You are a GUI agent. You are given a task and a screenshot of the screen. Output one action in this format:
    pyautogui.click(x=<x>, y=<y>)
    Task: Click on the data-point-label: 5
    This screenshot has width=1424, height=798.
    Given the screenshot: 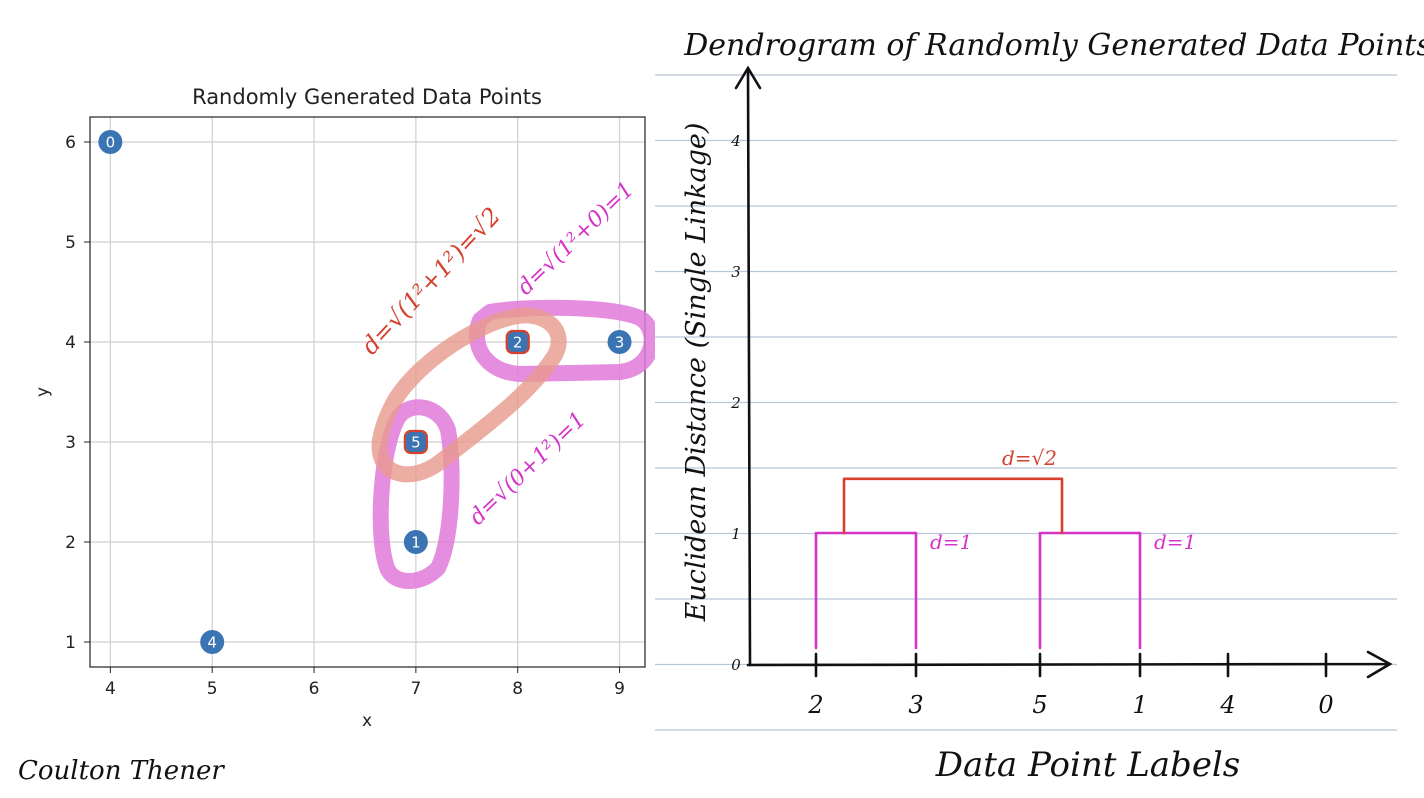 What is the action you would take?
    pyautogui.click(x=416, y=443)
    